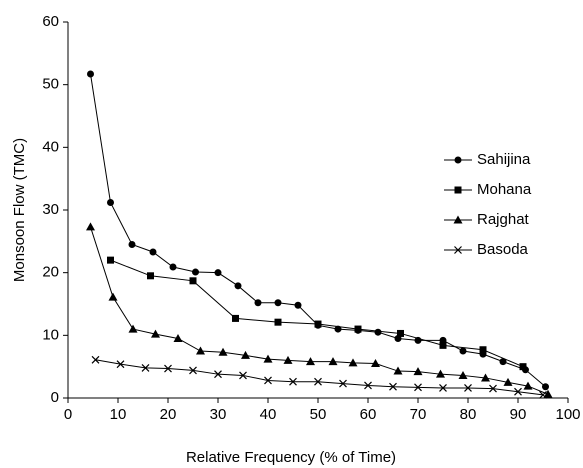 Image resolution: width=583 pixels, height=468 pixels. I want to click on x-axis-title: Relative Frequency (% of Time), so click(291, 457).